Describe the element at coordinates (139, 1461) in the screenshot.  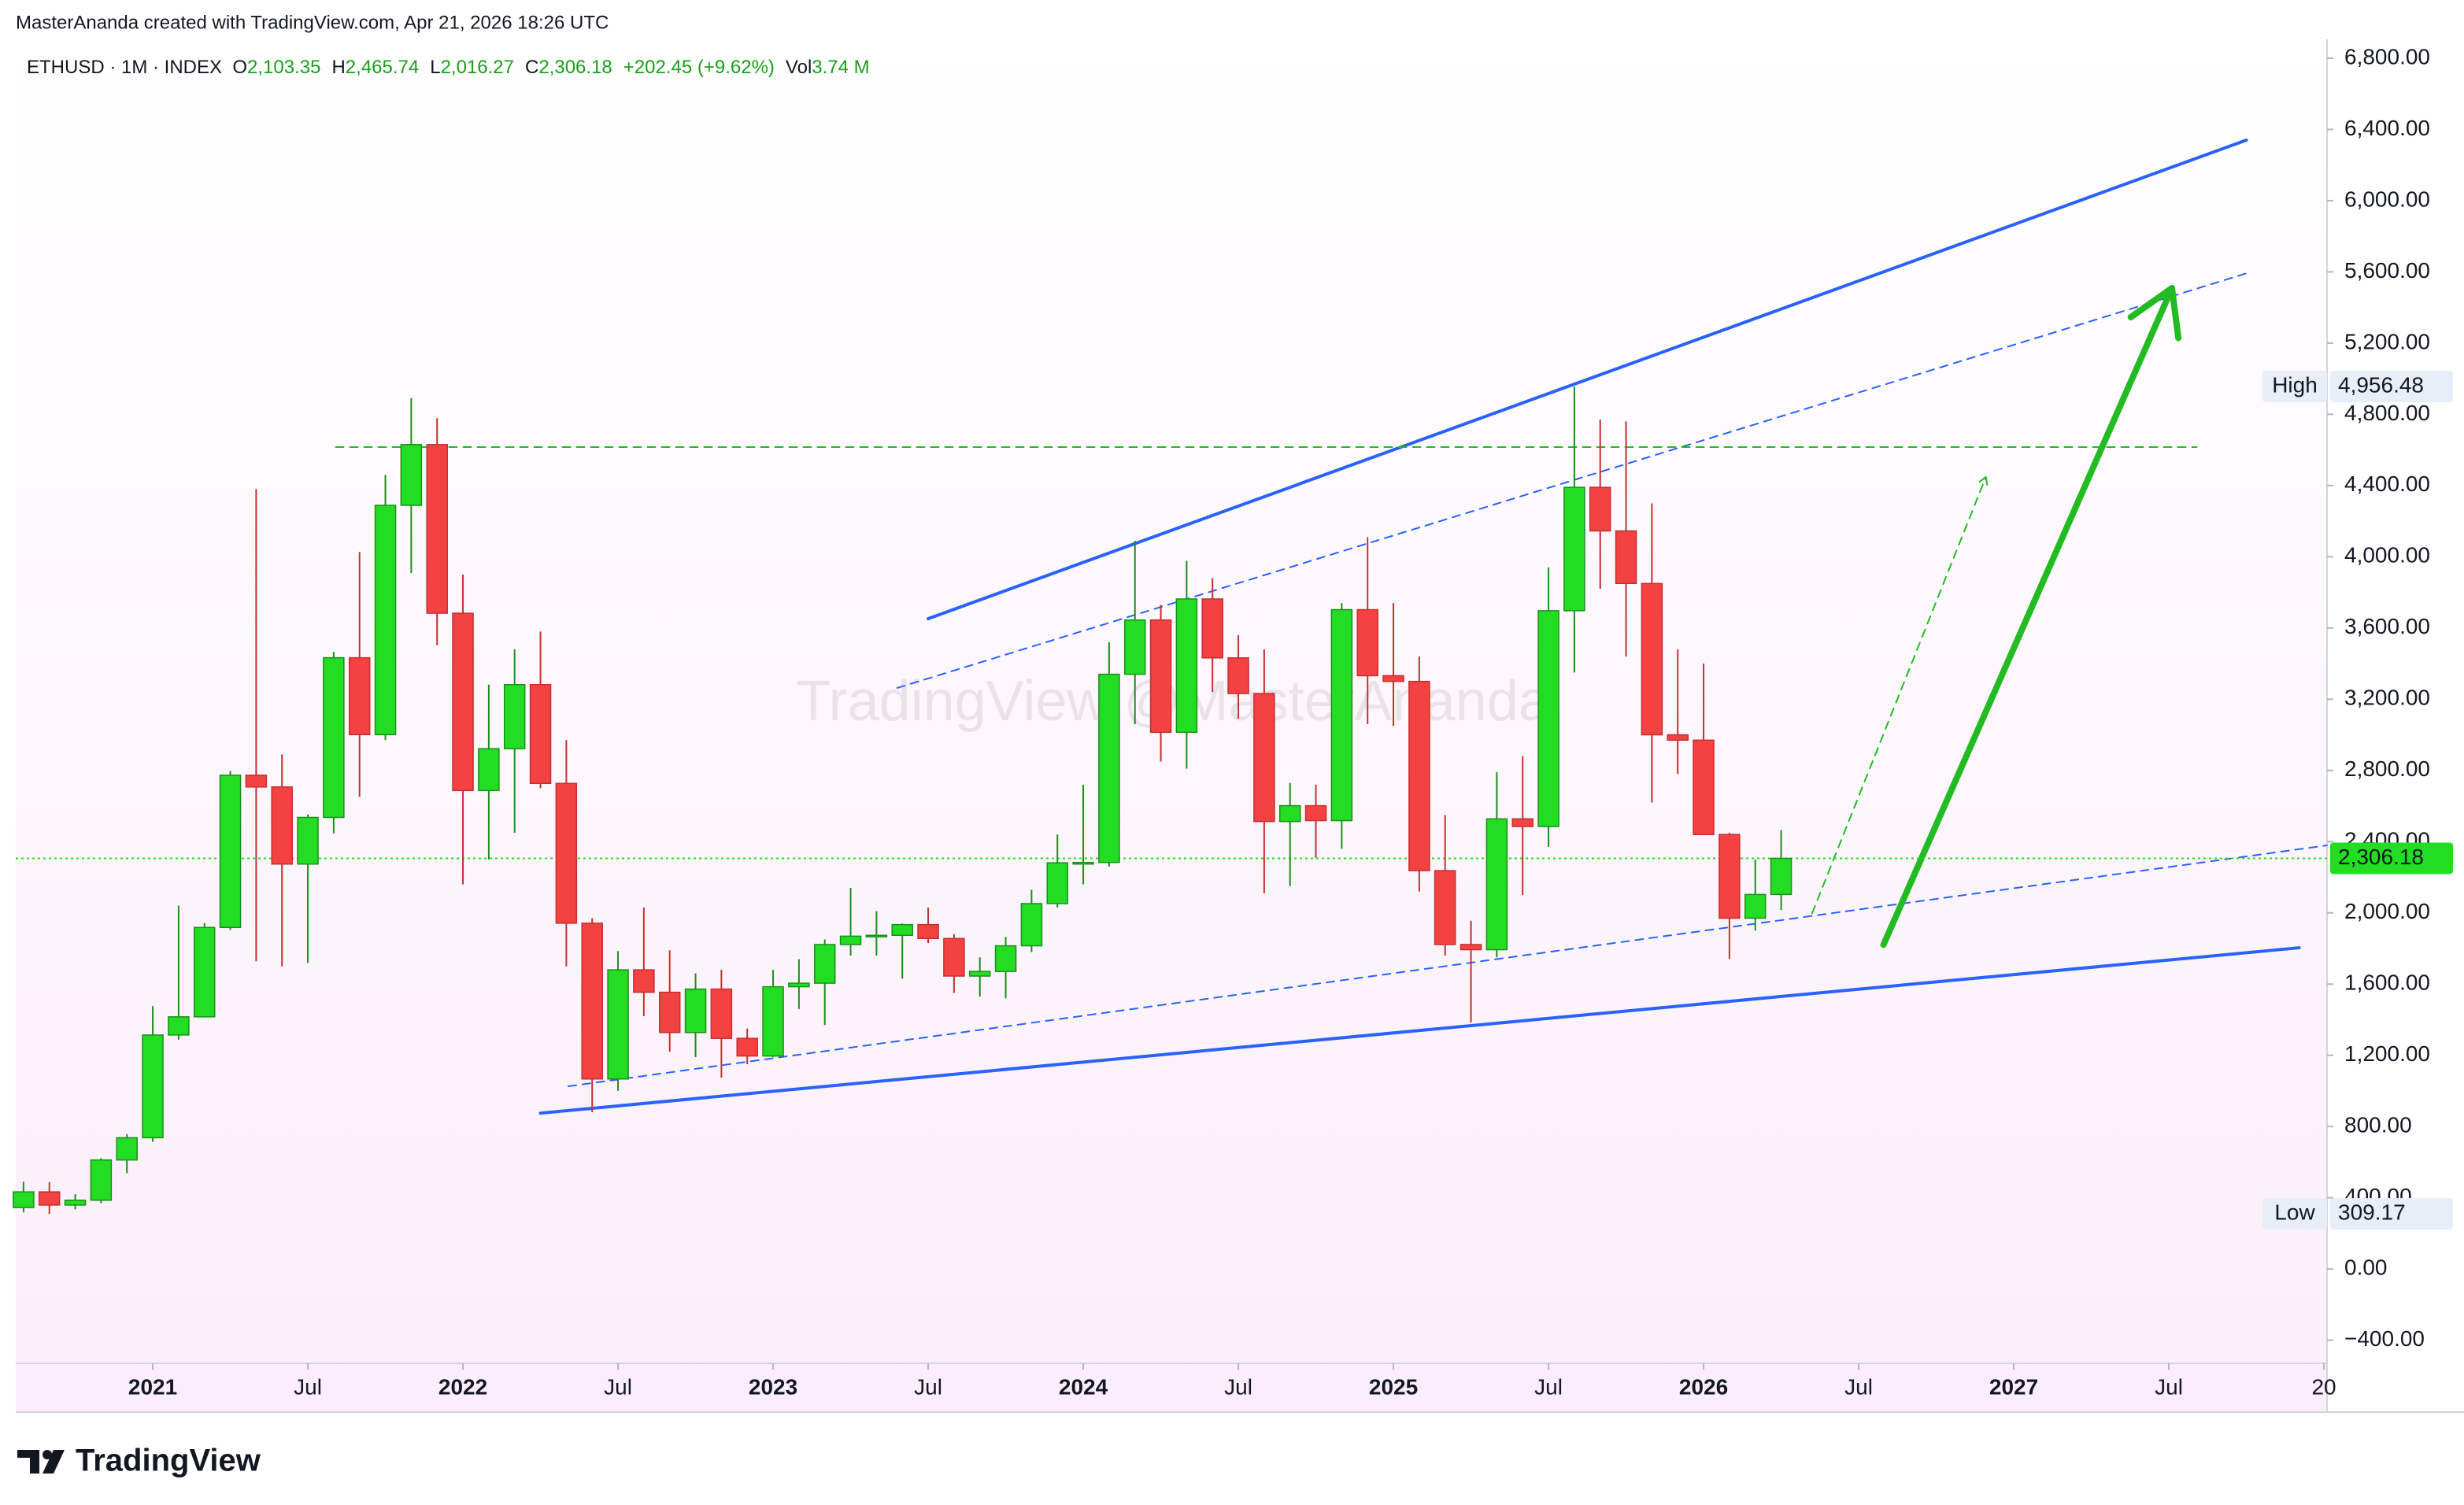
I see `logo: TradingView` at that location.